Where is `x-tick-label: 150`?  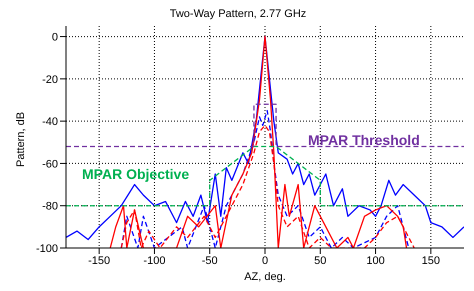
x-tick-label: 150 is located at coordinates (431, 260).